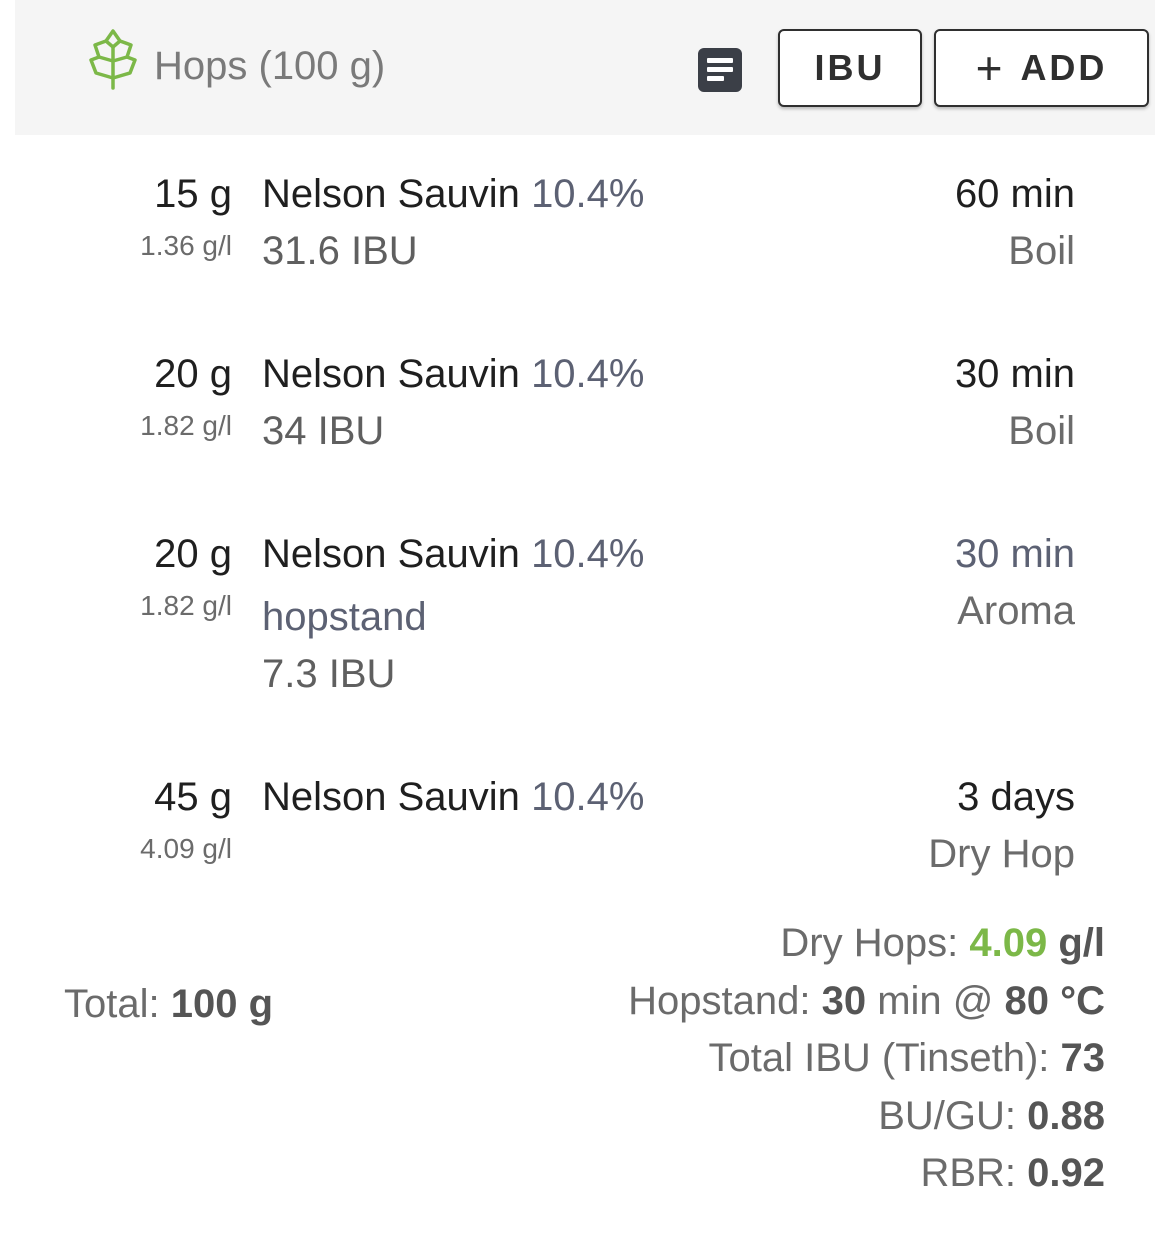 This screenshot has width=1170, height=1240. What do you see at coordinates (1016, 797) in the screenshot?
I see `hop-time: 3 days` at bounding box center [1016, 797].